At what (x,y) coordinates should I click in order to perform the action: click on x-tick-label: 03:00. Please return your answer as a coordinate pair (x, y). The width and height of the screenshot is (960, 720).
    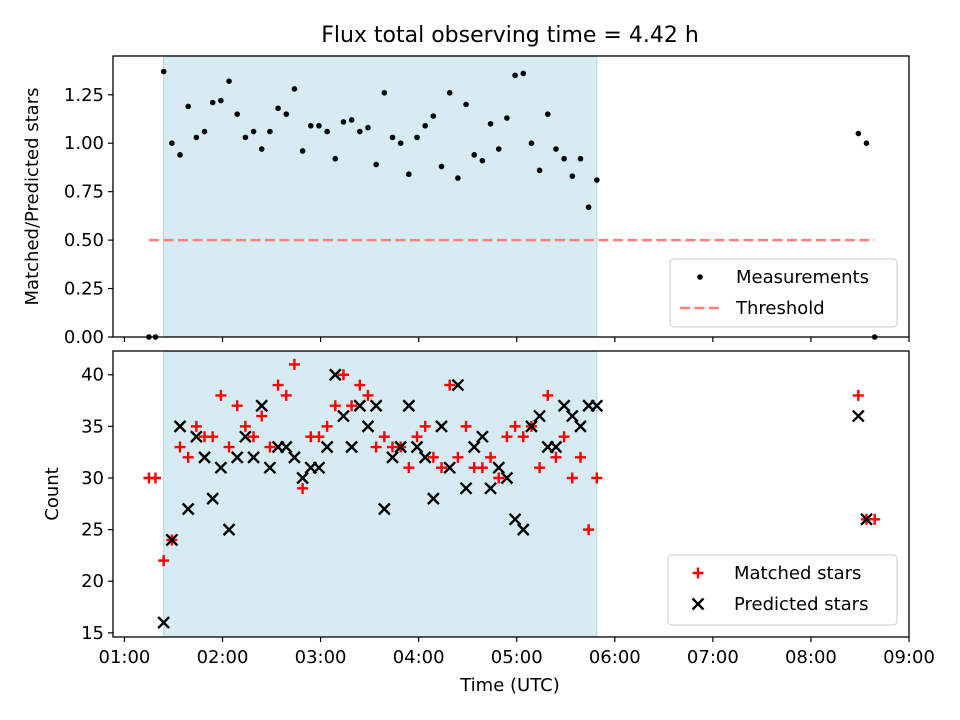
    Looking at the image, I should click on (321, 657).